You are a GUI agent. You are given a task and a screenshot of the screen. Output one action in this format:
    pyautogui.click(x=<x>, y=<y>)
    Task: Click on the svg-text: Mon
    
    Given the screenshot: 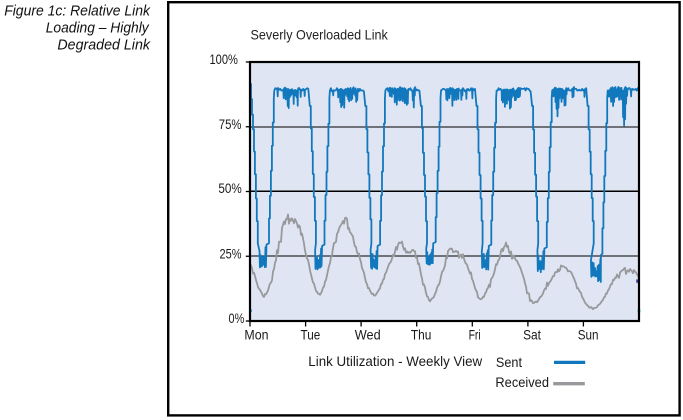 What is the action you would take?
    pyautogui.click(x=256, y=335)
    